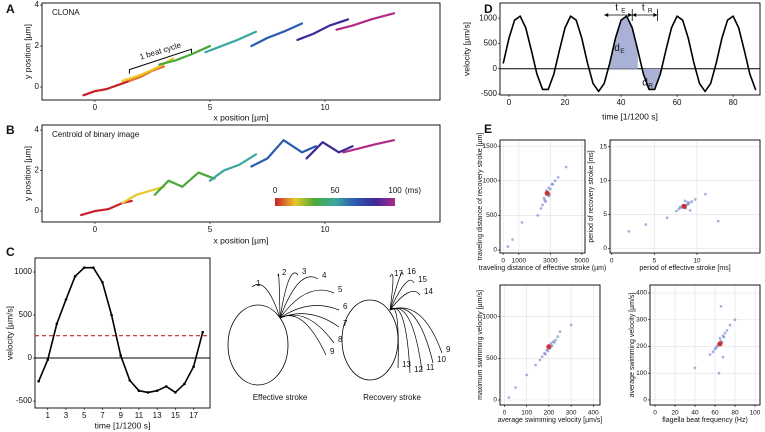 This screenshot has width=765, height=432. I want to click on stroke-label: 13, so click(406, 364).